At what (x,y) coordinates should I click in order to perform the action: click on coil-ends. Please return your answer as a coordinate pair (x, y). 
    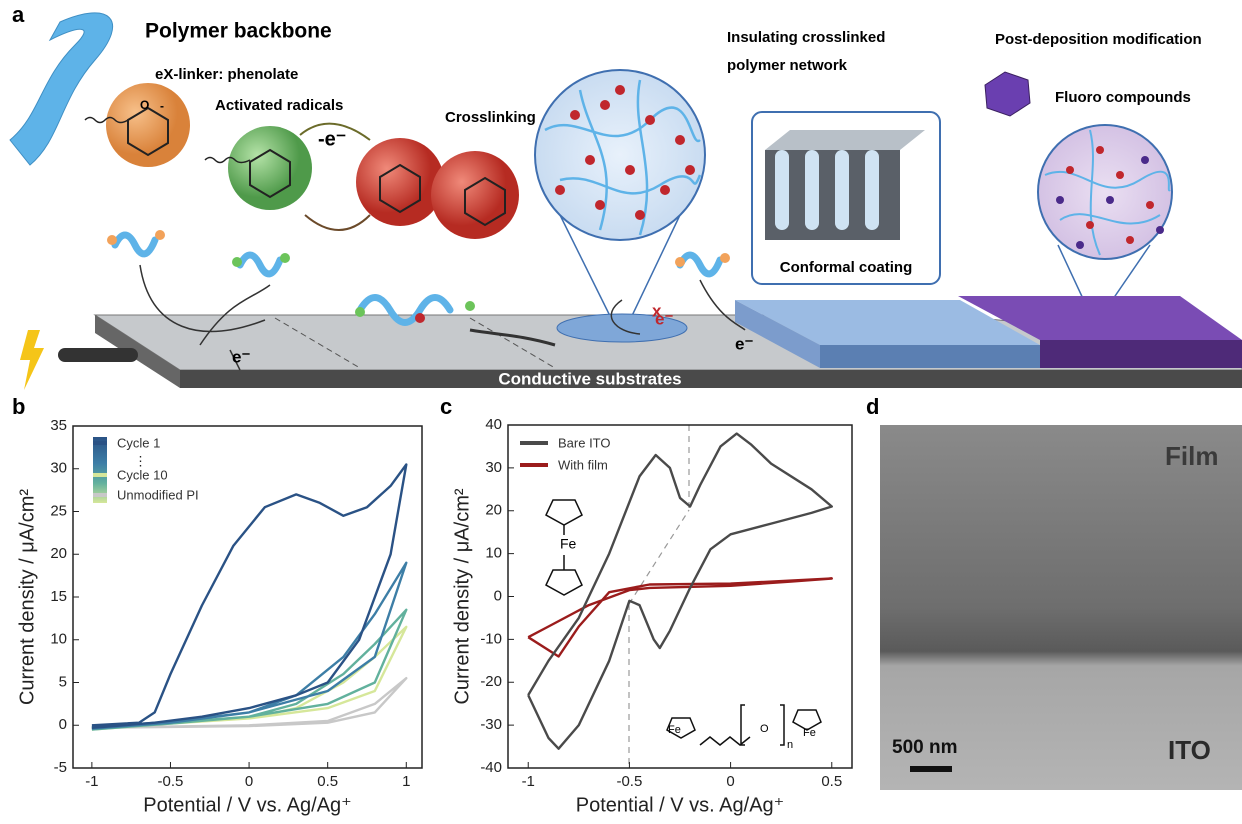
    Looking at the image, I should click on (418, 276).